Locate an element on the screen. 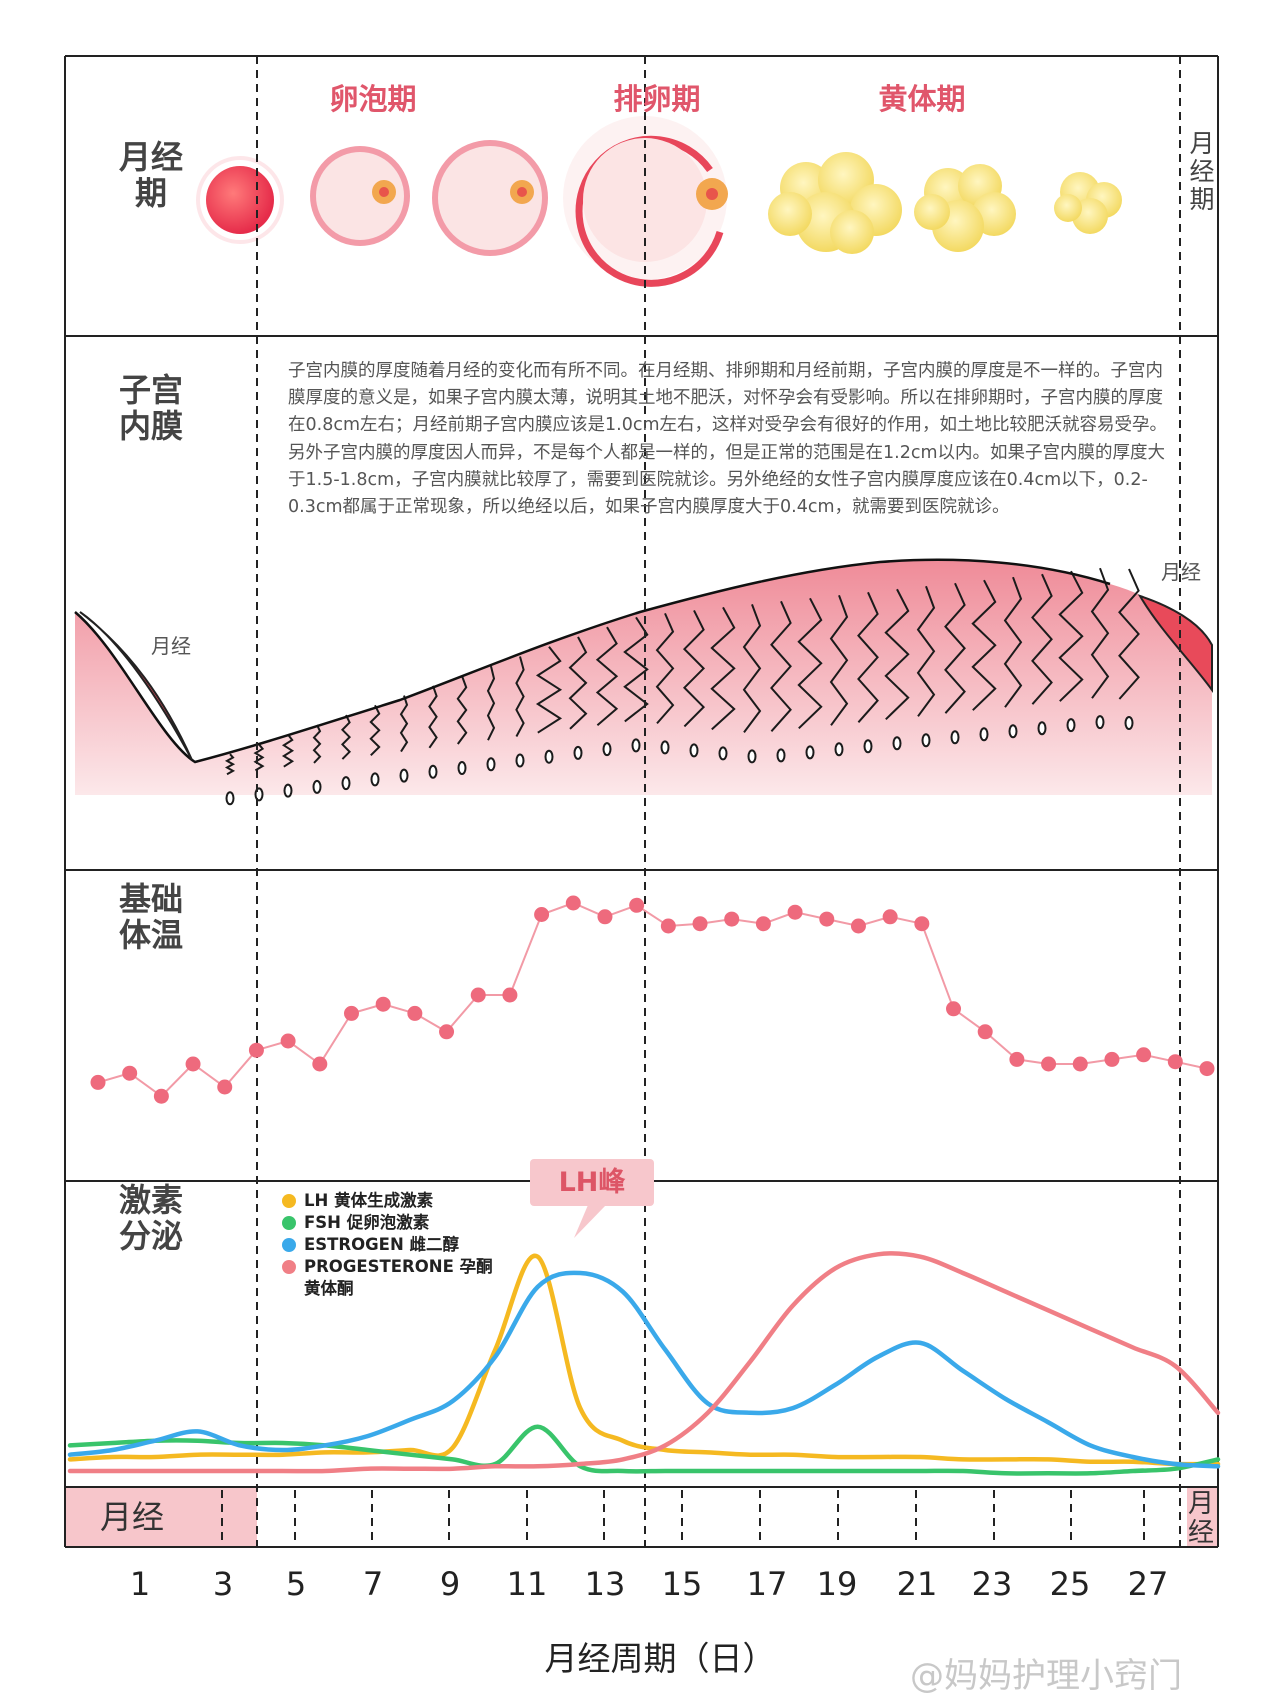  endometrium-surface is located at coordinates (592, 661).